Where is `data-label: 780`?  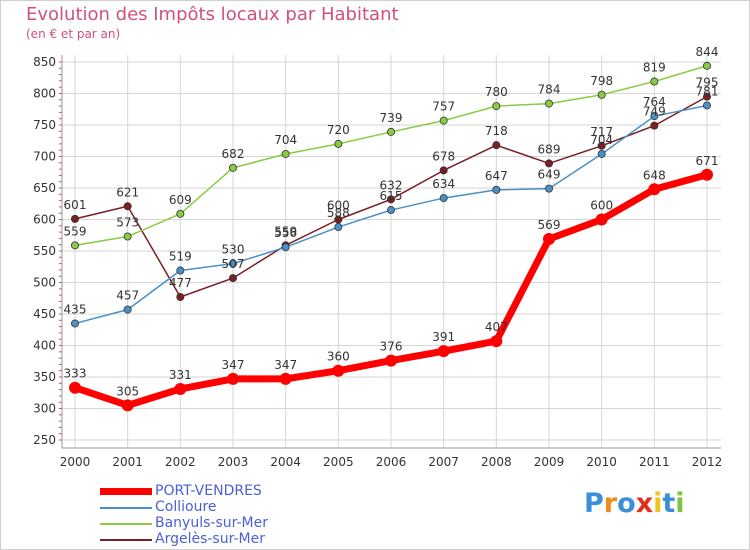
data-label: 780 is located at coordinates (496, 92).